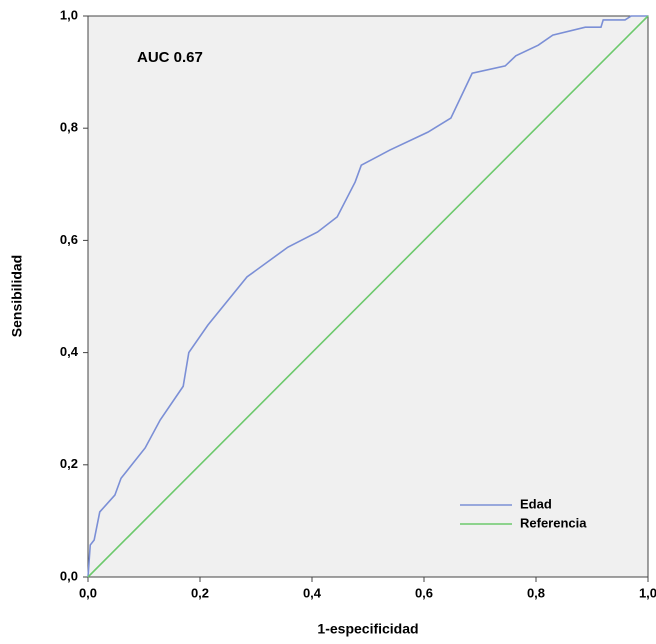 The width and height of the screenshot is (656, 644). What do you see at coordinates (536, 503) in the screenshot?
I see `legend-label: Edad` at bounding box center [536, 503].